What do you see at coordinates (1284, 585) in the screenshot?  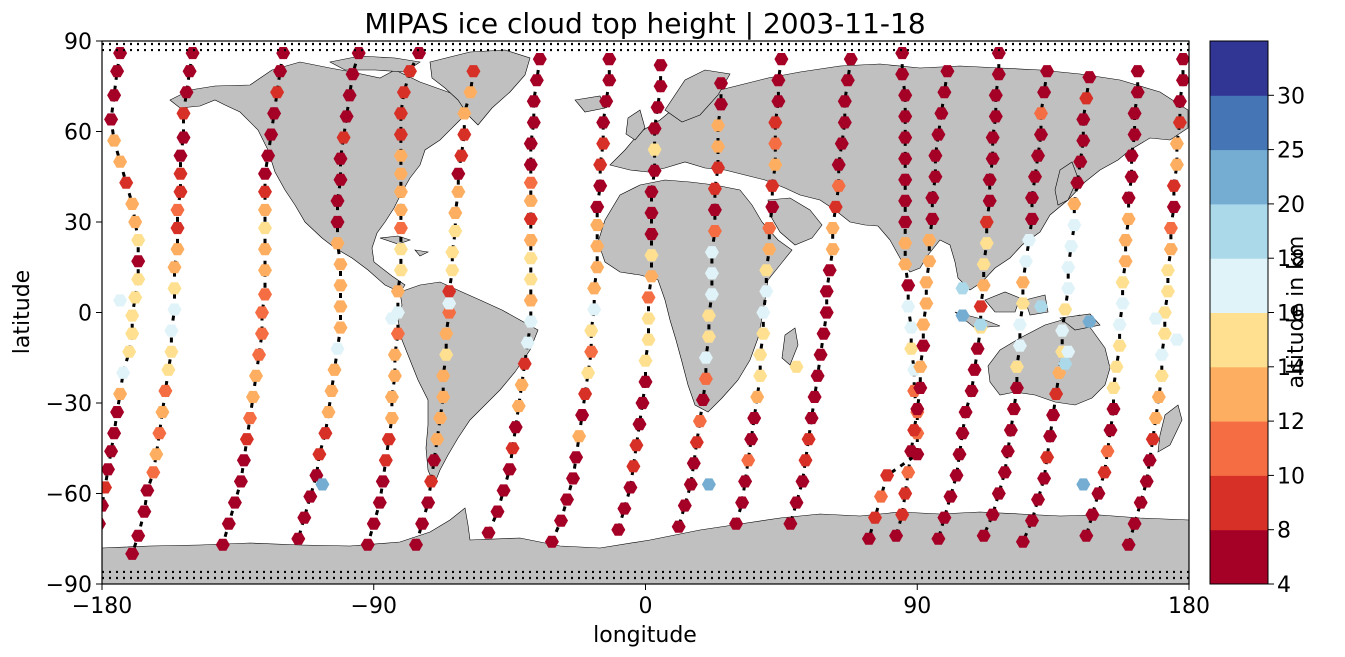 I see `colorbar-tick-label: 4` at bounding box center [1284, 585].